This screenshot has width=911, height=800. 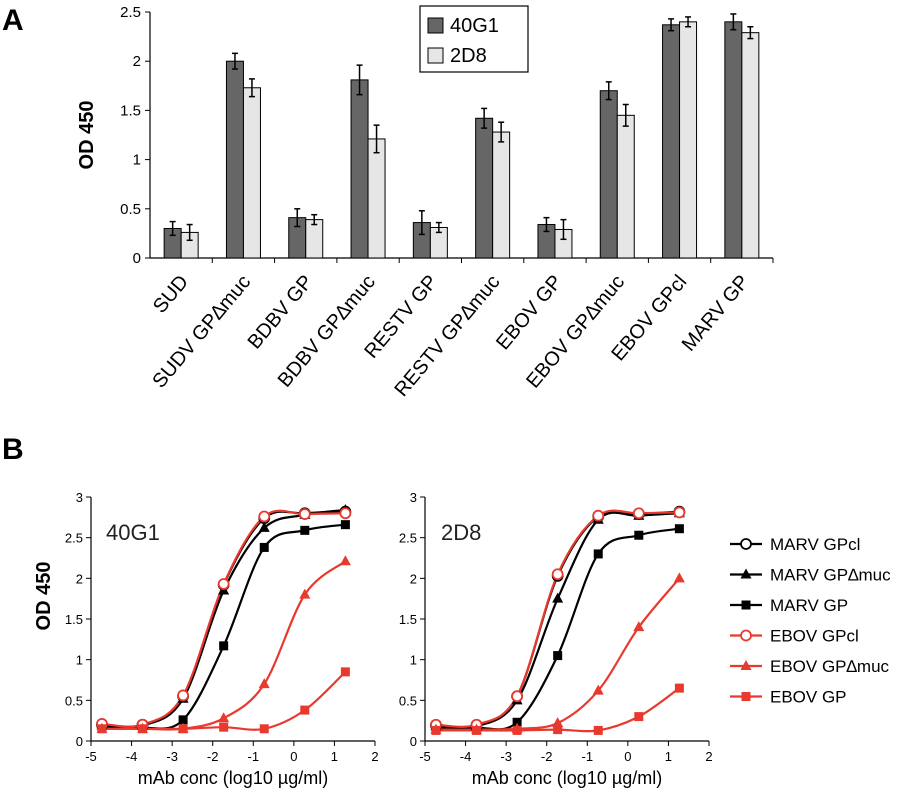 I want to click on legend-label-2d8: 2D8, so click(x=468, y=56).